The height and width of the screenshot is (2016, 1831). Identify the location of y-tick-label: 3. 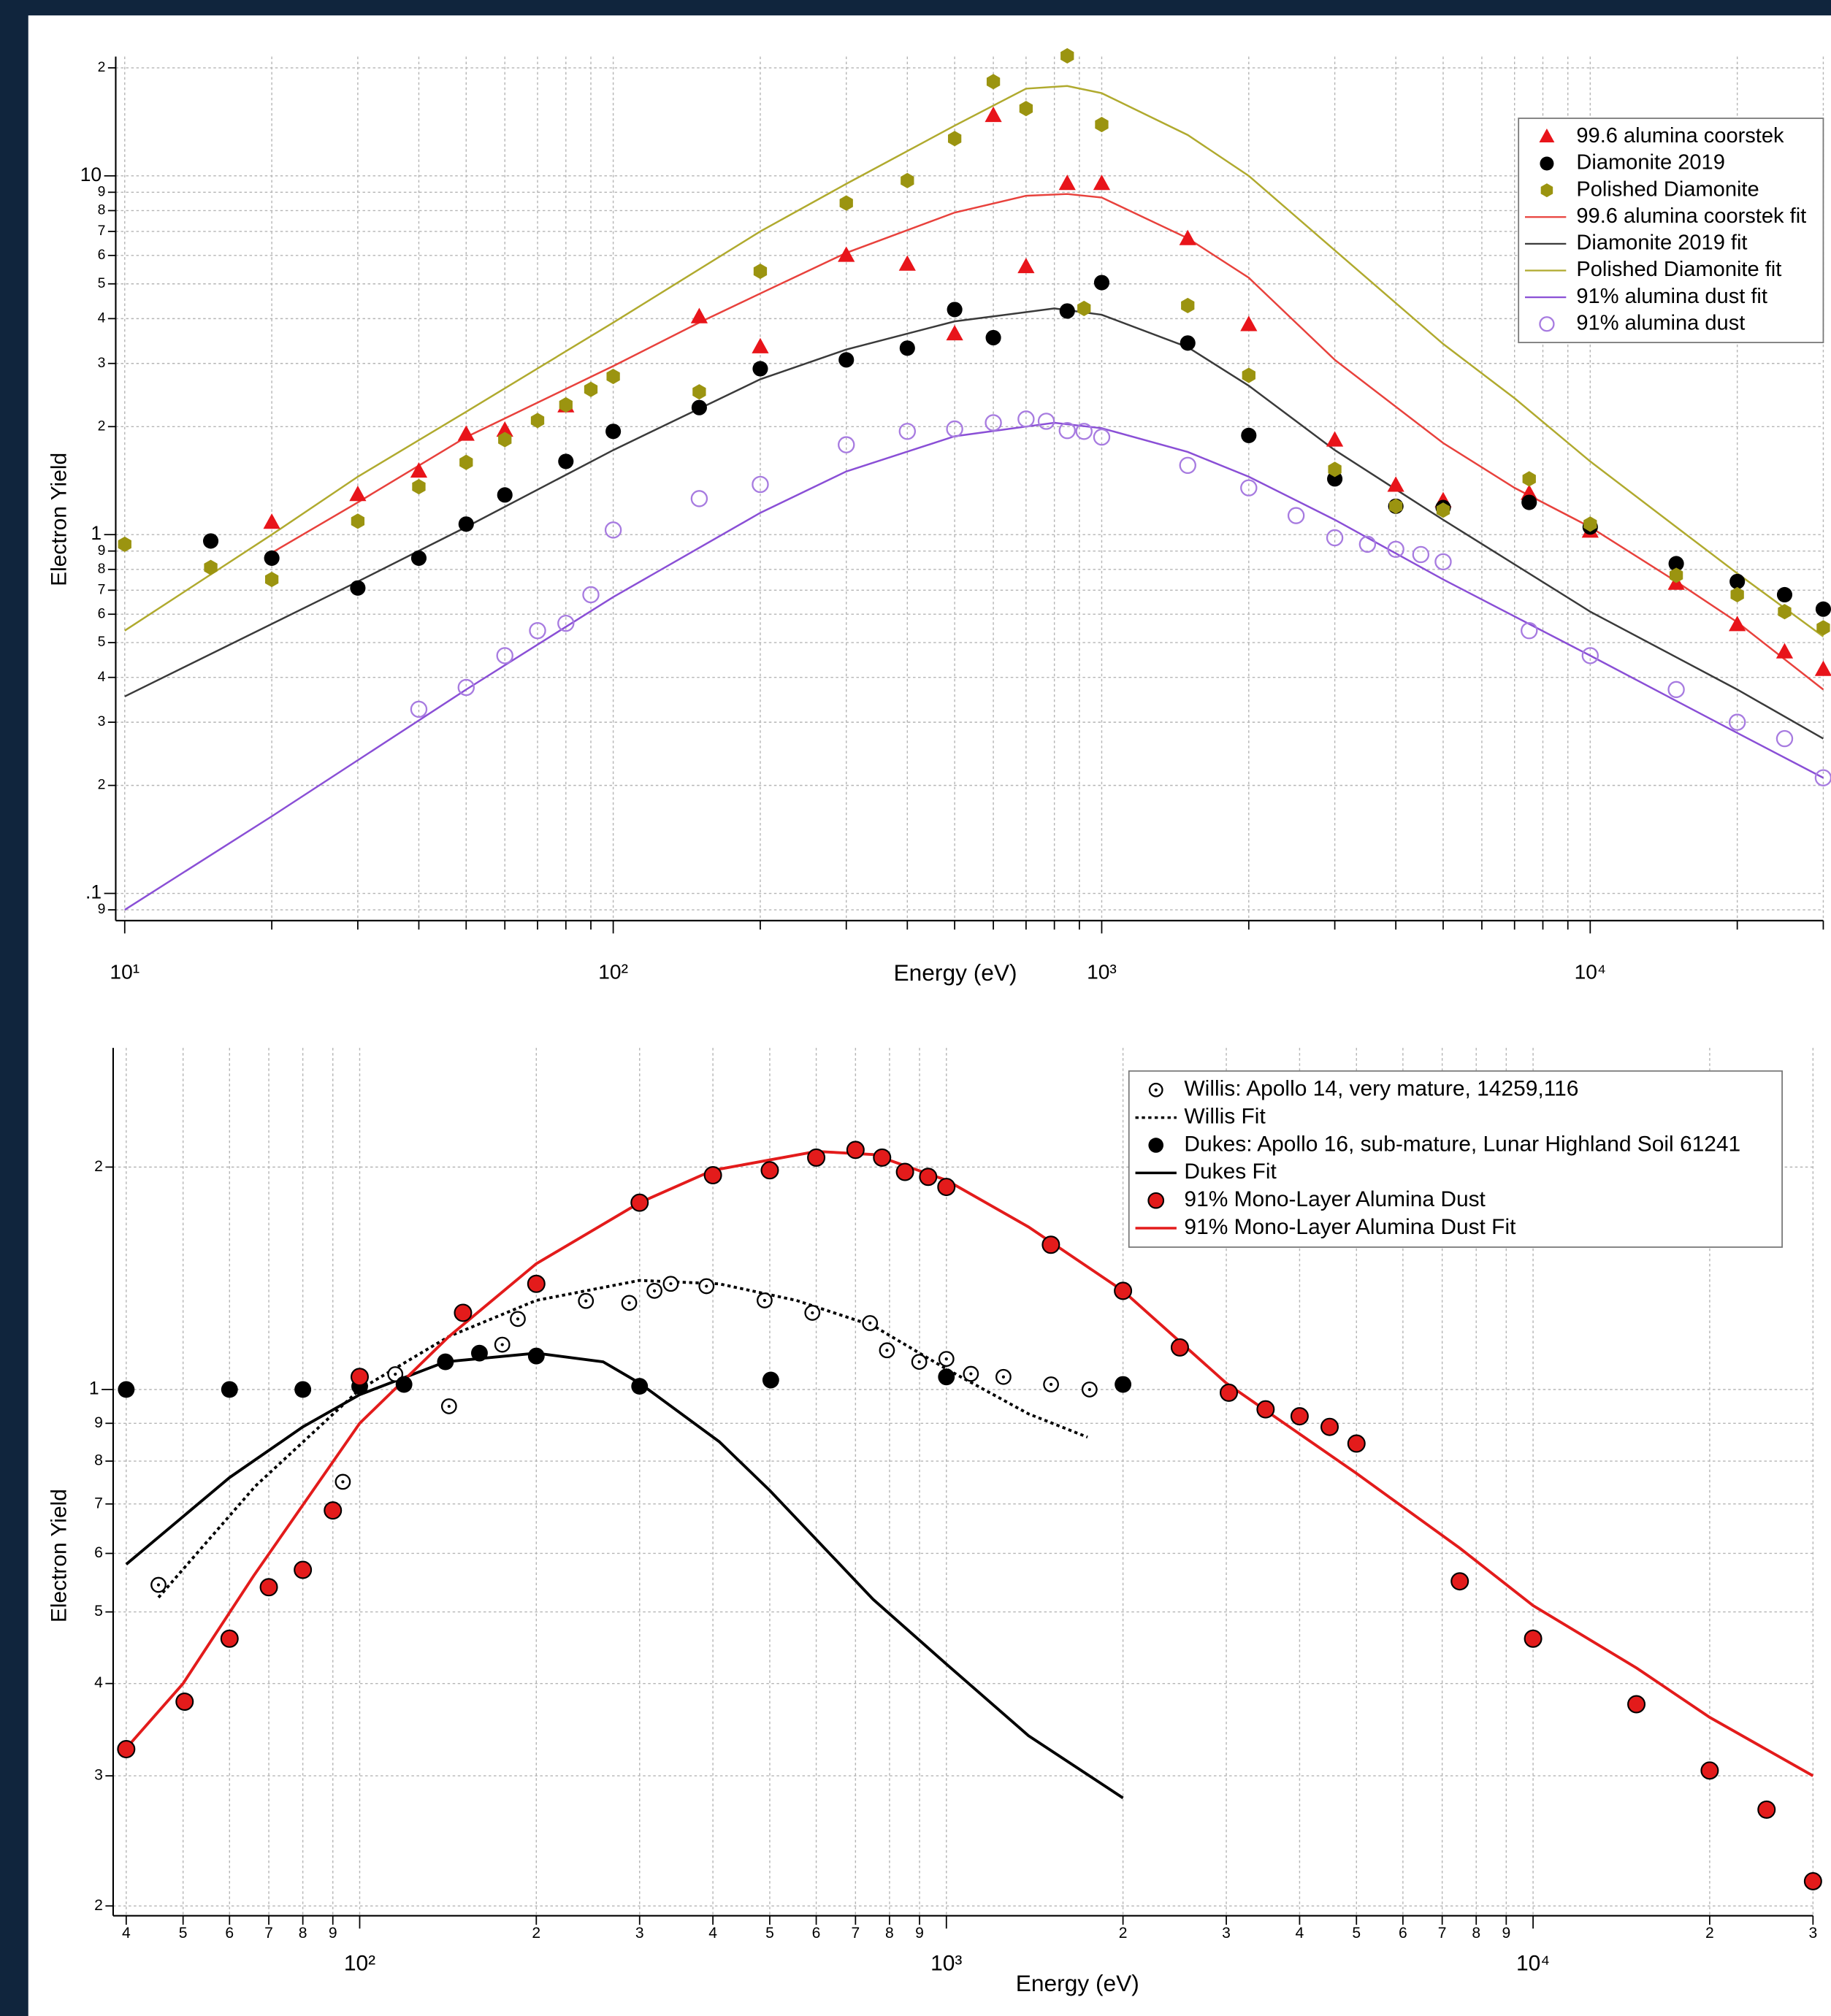
(102, 363).